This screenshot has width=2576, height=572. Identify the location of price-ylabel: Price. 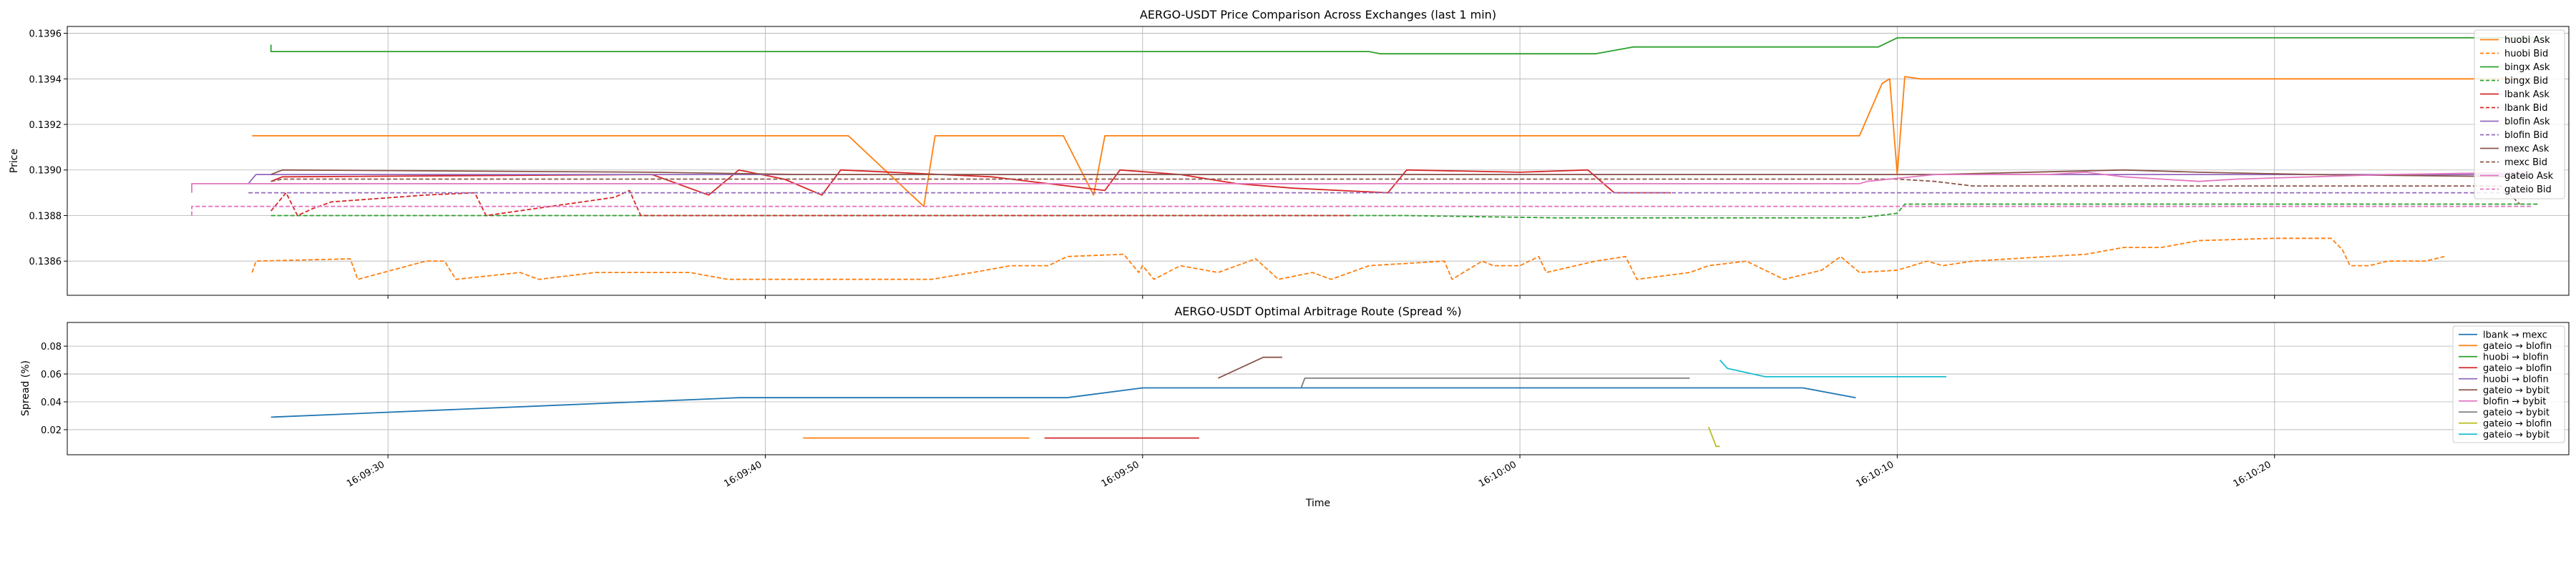
(14, 161).